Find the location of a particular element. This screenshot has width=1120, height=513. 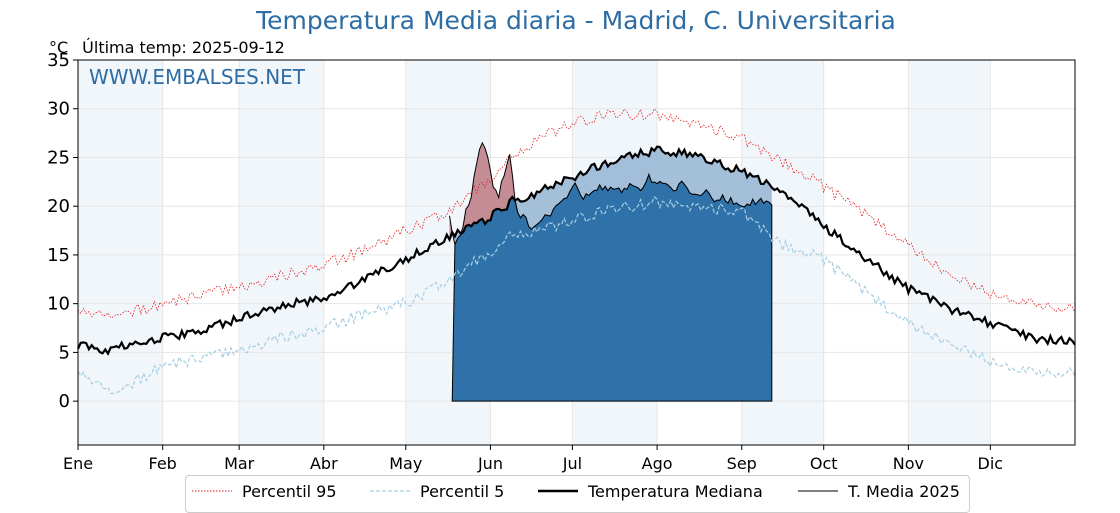

x-tick-label: Ago is located at coordinates (657, 463).